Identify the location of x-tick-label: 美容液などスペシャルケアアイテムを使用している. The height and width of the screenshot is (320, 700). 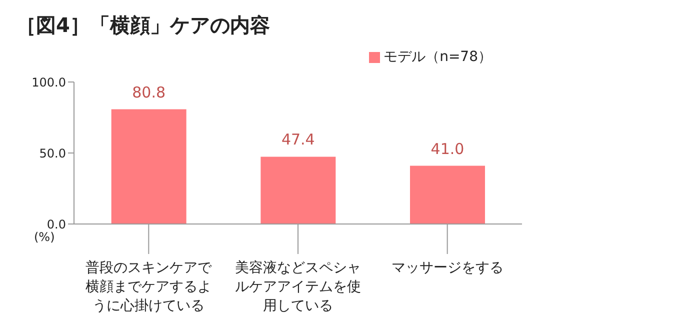
(298, 287).